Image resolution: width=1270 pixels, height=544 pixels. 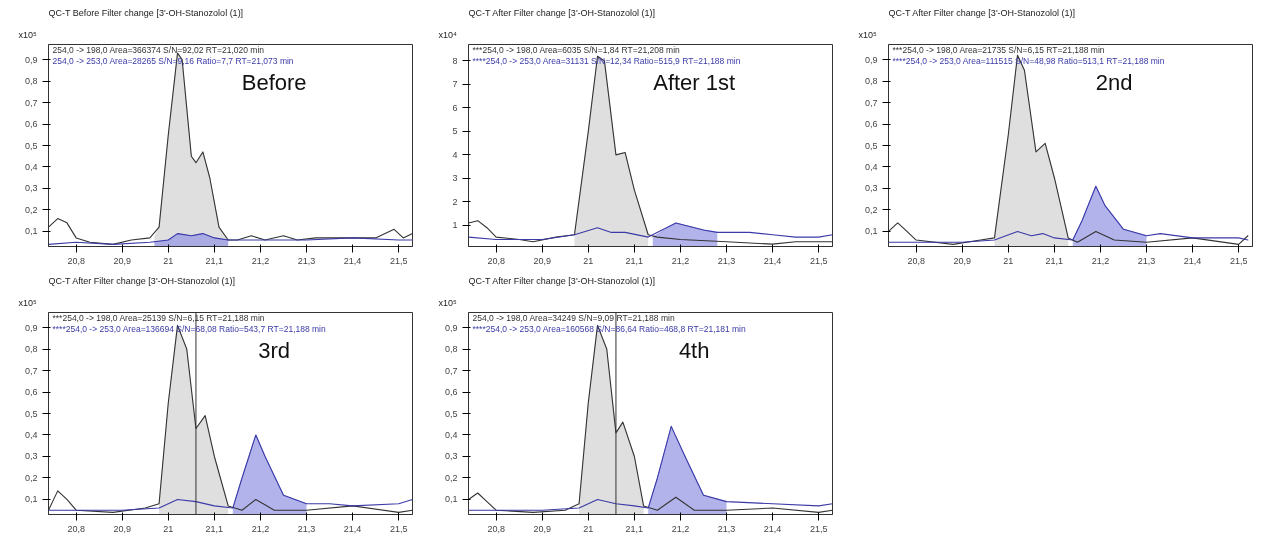 I want to click on y-tick-label: 3, so click(x=455, y=178).